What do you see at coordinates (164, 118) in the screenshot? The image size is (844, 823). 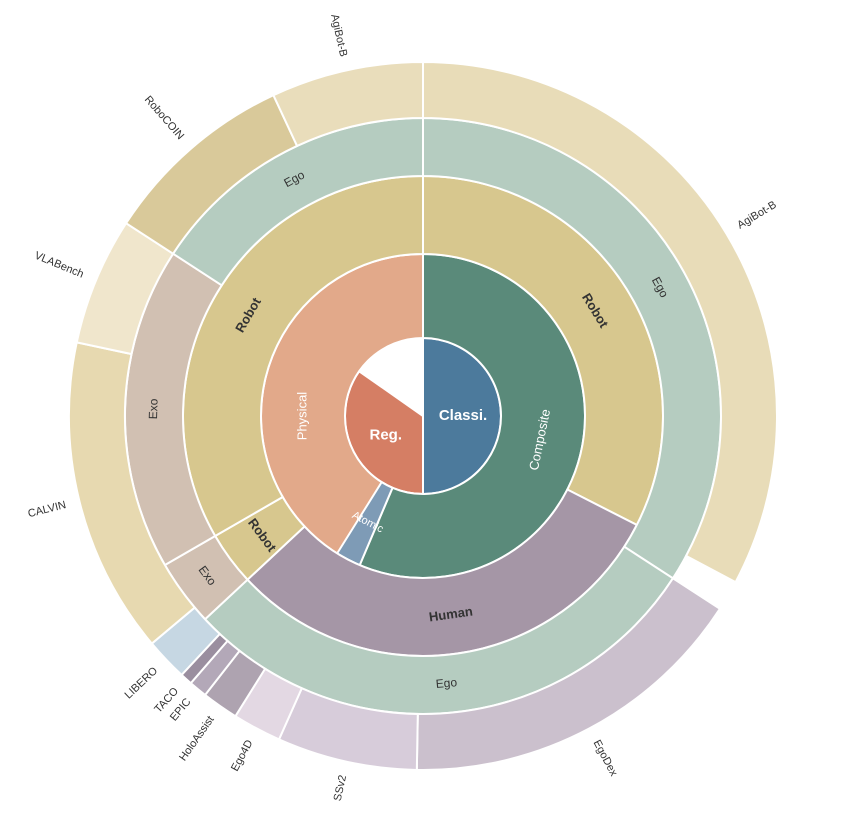 I see `label-robocoin: RoboCOIN` at bounding box center [164, 118].